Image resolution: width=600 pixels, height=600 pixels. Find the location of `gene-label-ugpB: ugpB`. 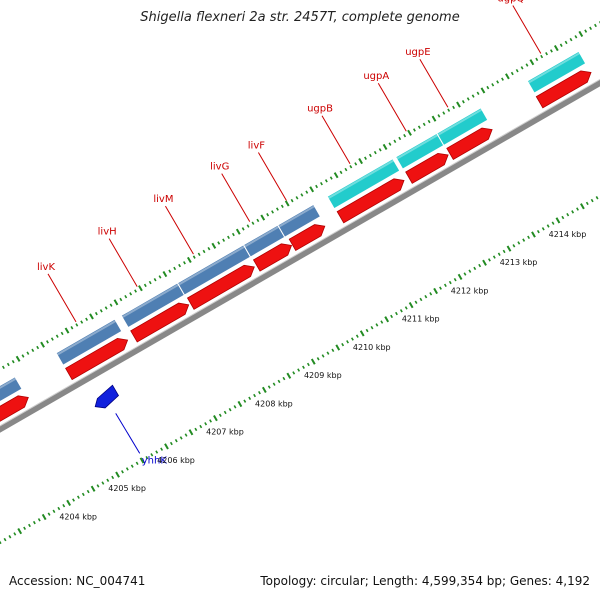

gene-label-ugpB: ugpB is located at coordinates (320, 109).